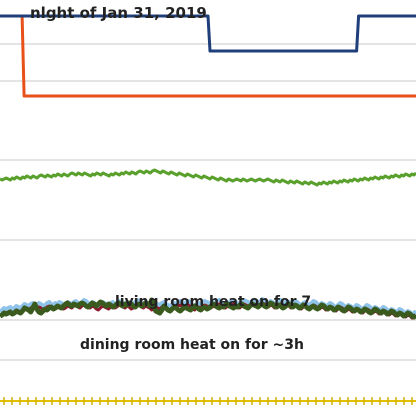 This screenshot has height=416, width=416. What do you see at coordinates (213, 302) in the screenshot?
I see `living-room-annotation: living room heat on for 7` at bounding box center [213, 302].